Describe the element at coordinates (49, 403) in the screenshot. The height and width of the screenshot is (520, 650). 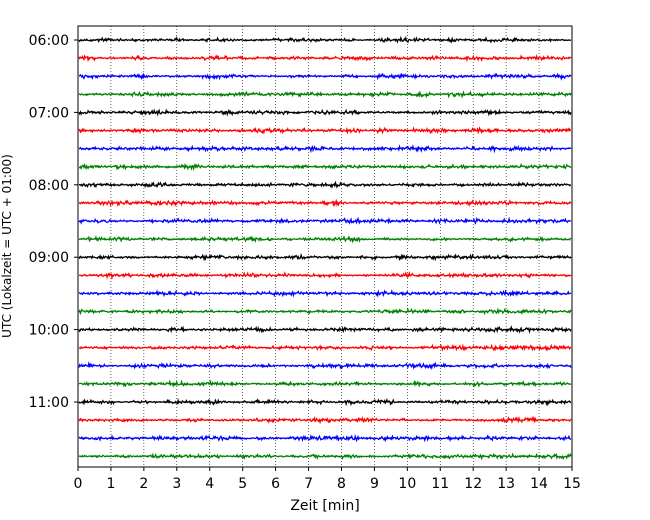
I see `y-tick-label: 11:00` at that location.